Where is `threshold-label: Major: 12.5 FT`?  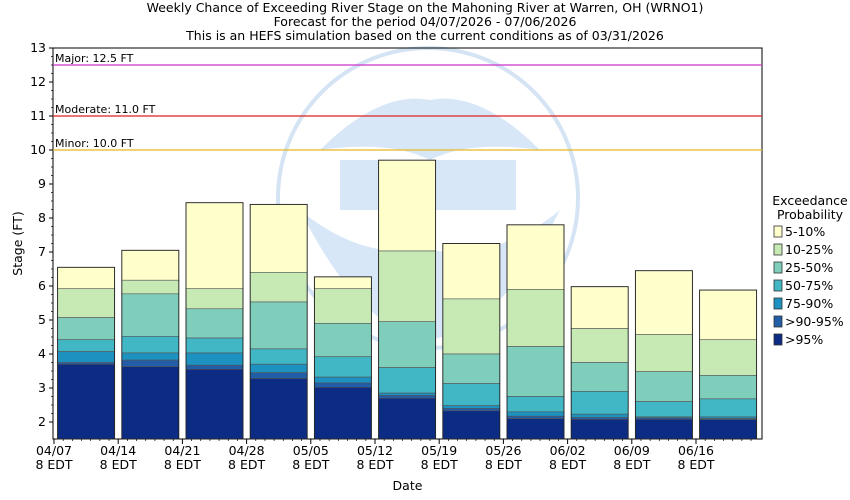 threshold-label: Major: 12.5 FT is located at coordinates (94, 58).